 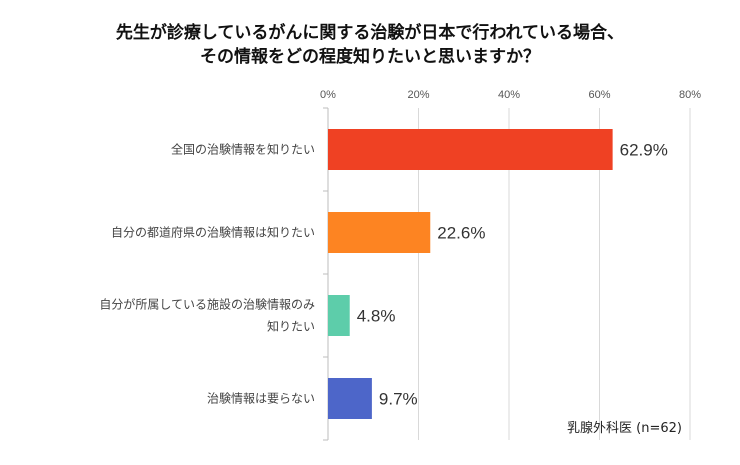 I want to click on x-tick-label: 40%, so click(x=509, y=95).